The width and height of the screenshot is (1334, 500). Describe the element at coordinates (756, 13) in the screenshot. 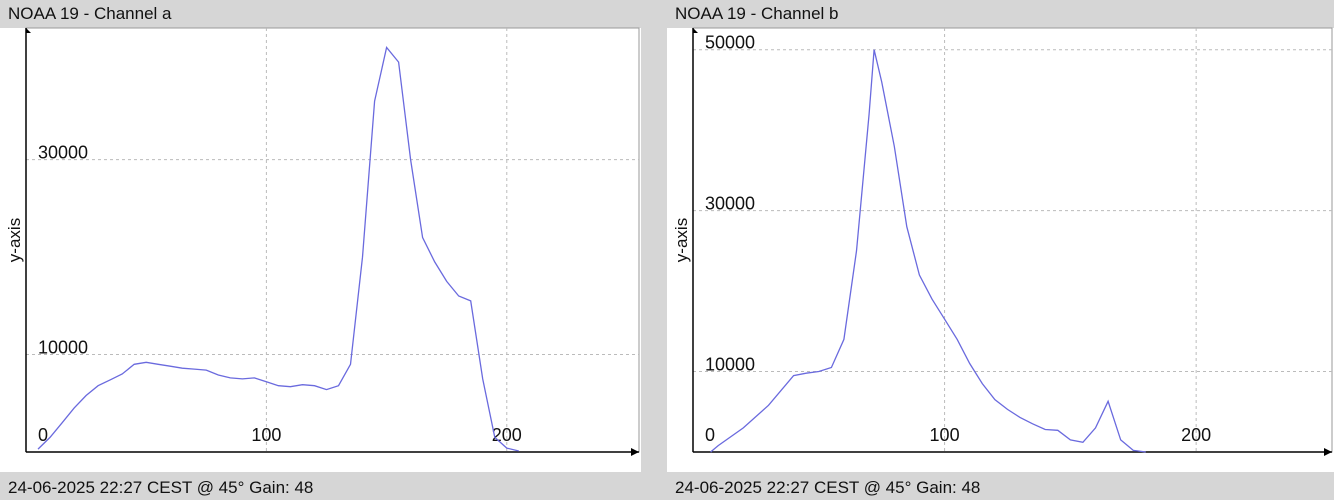

I see `panel-title: NOAA 19 - Channel b` at that location.